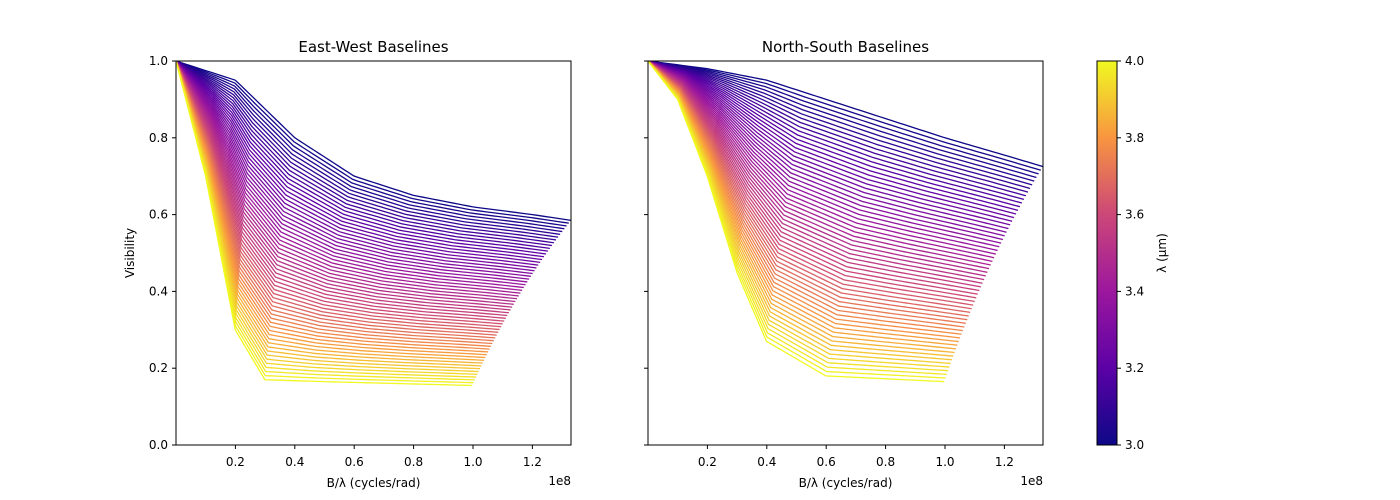 This screenshot has width=1400, height=500. Describe the element at coordinates (1031, 481) in the screenshot. I see `x-offset-label: 1e8` at that location.